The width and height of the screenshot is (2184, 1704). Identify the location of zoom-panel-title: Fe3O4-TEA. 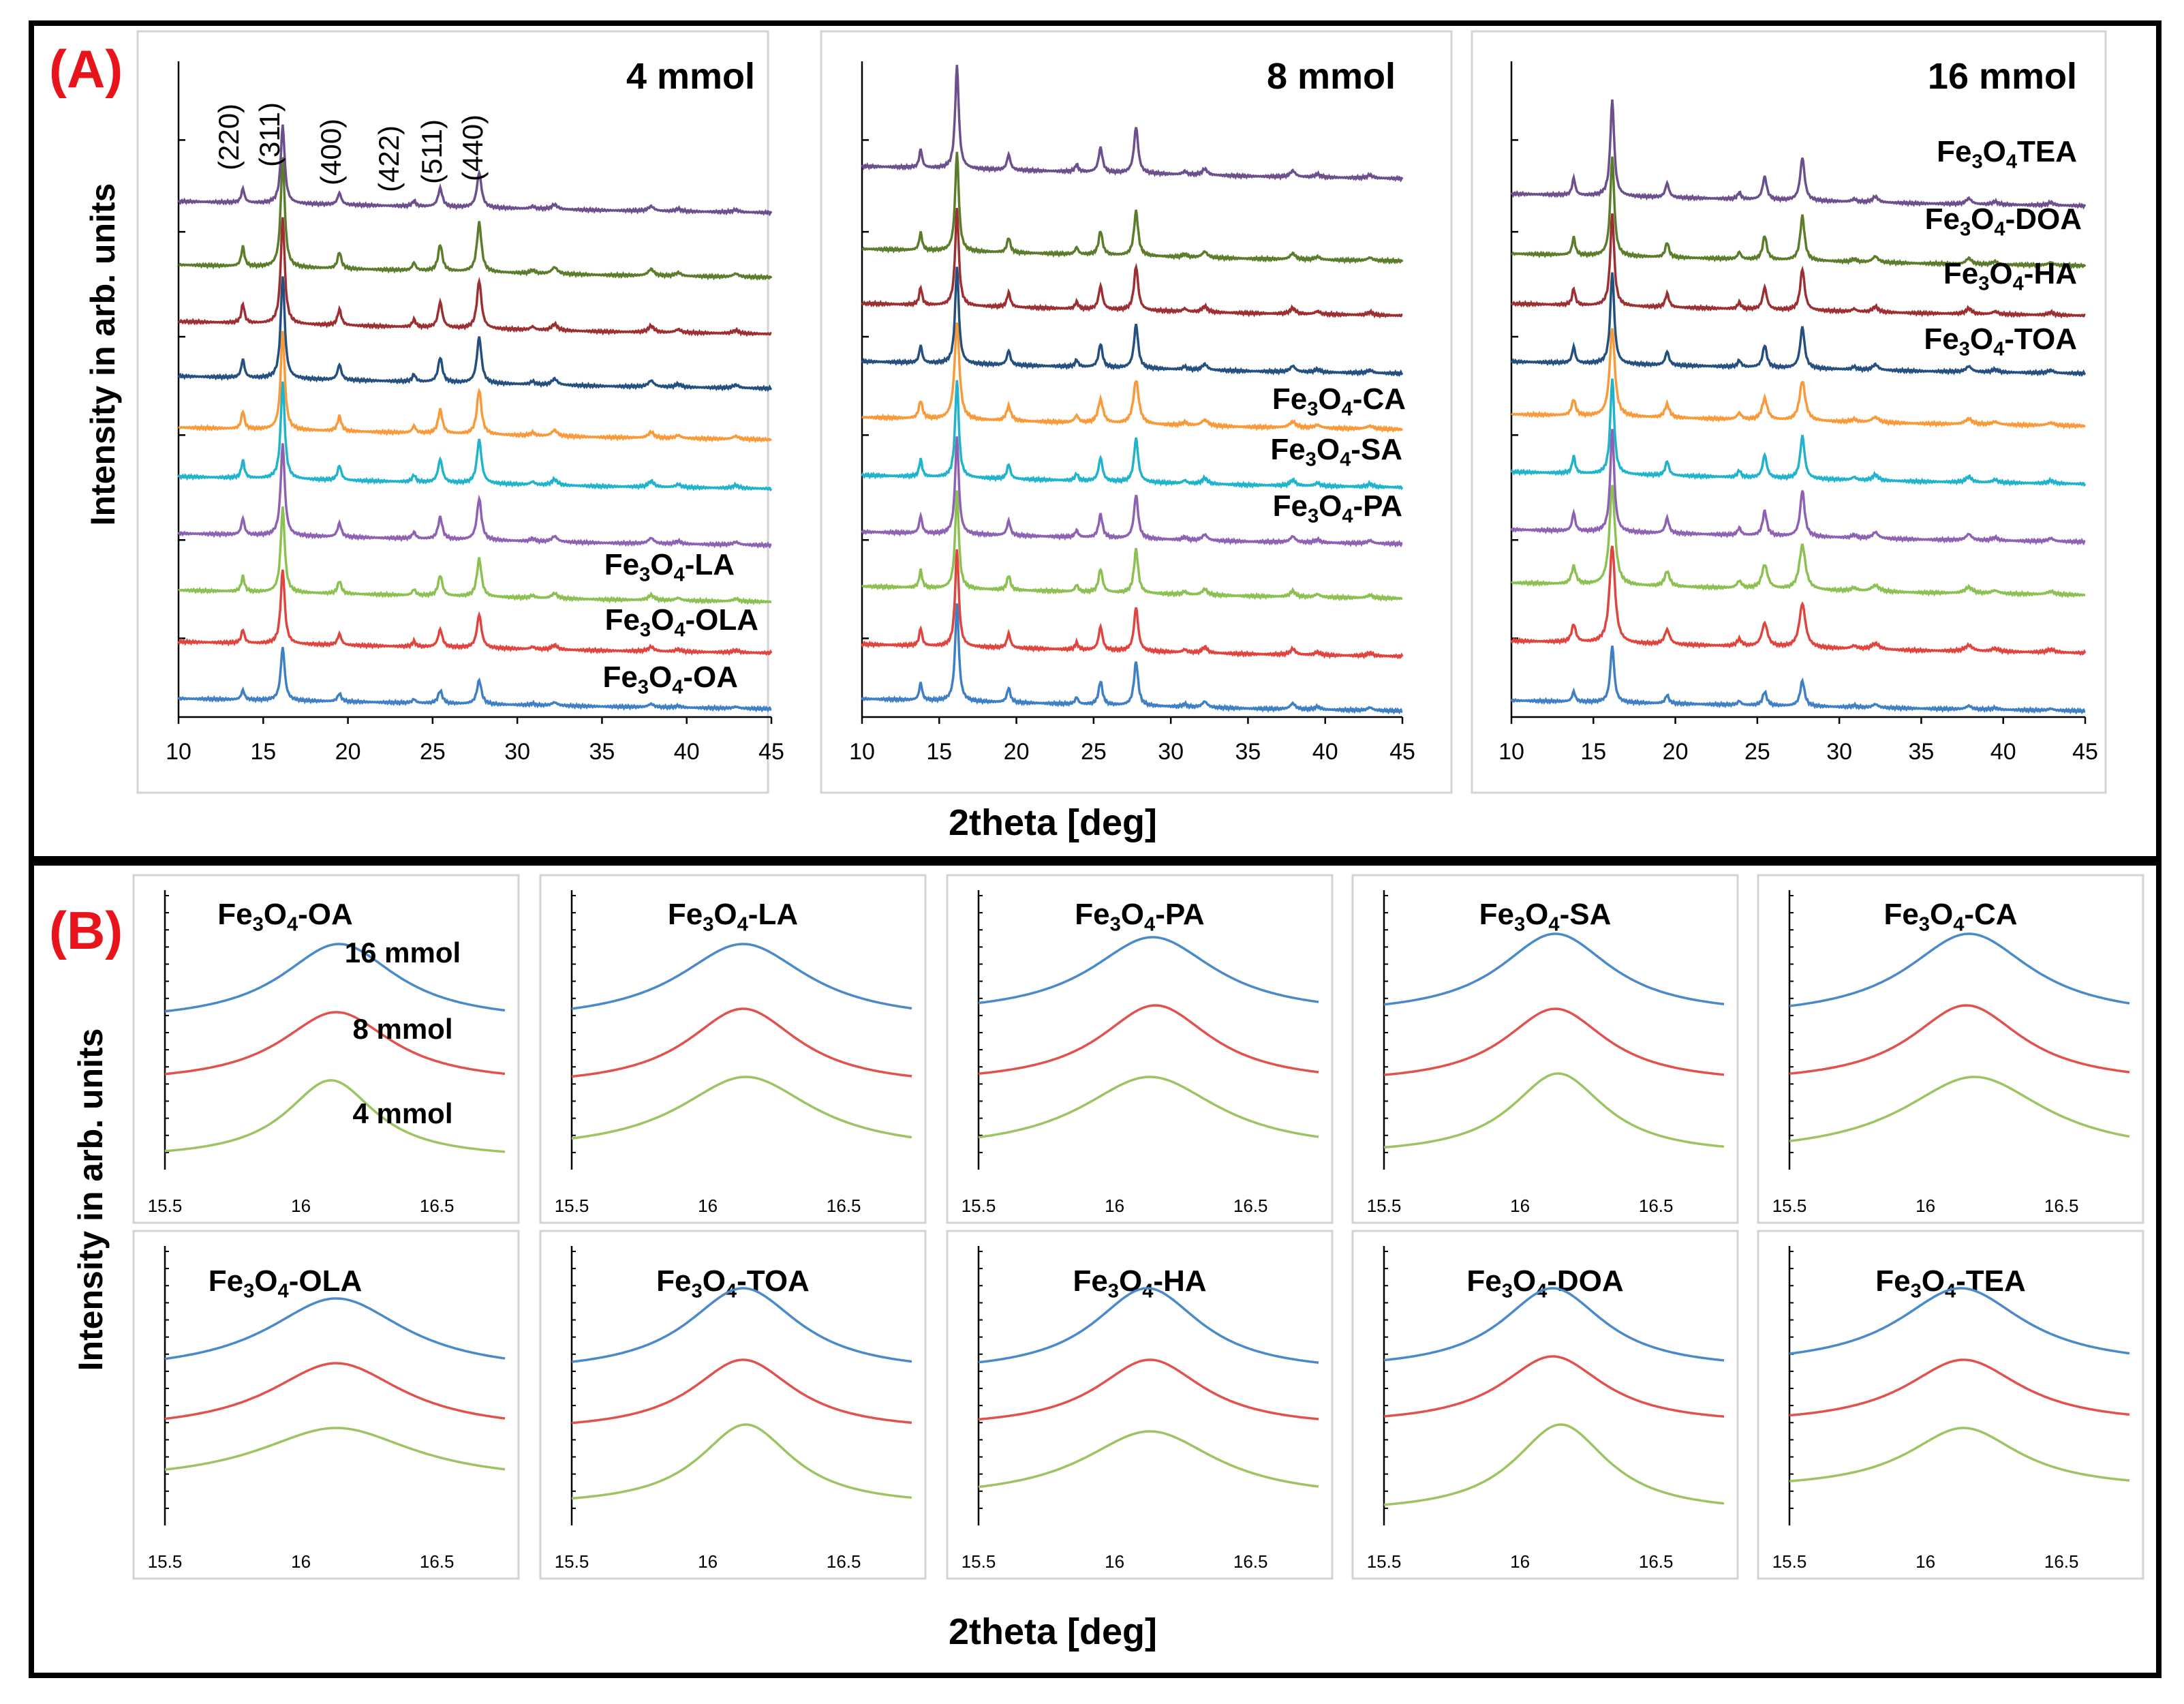
(1950, 1283).